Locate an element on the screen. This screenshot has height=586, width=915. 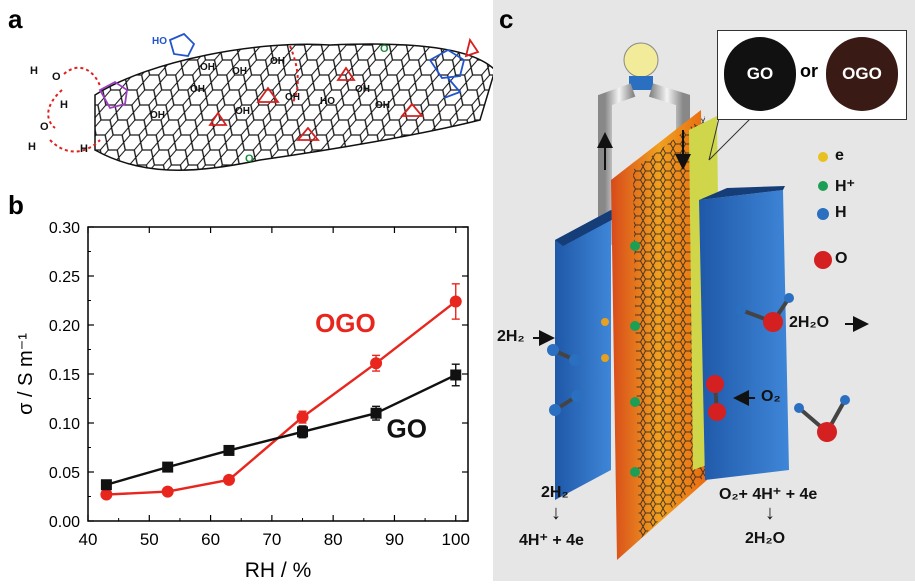
anode-plate is located at coordinates (583, 355).